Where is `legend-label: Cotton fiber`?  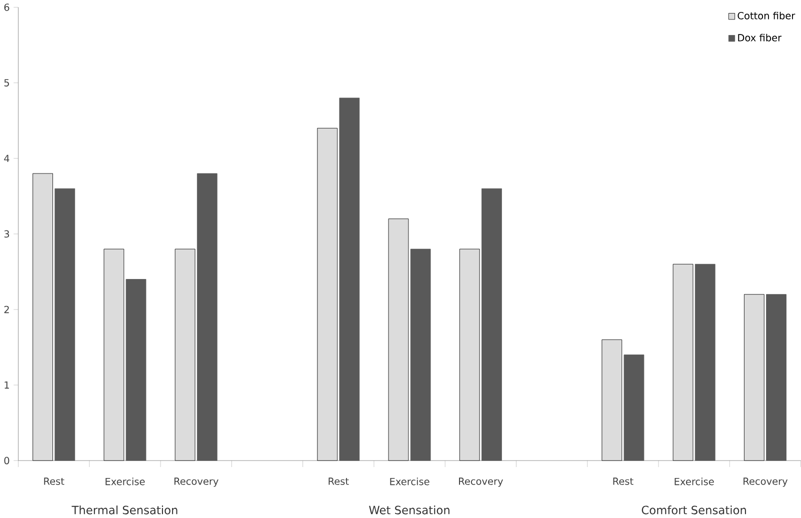 legend-label: Cotton fiber is located at coordinates (767, 16).